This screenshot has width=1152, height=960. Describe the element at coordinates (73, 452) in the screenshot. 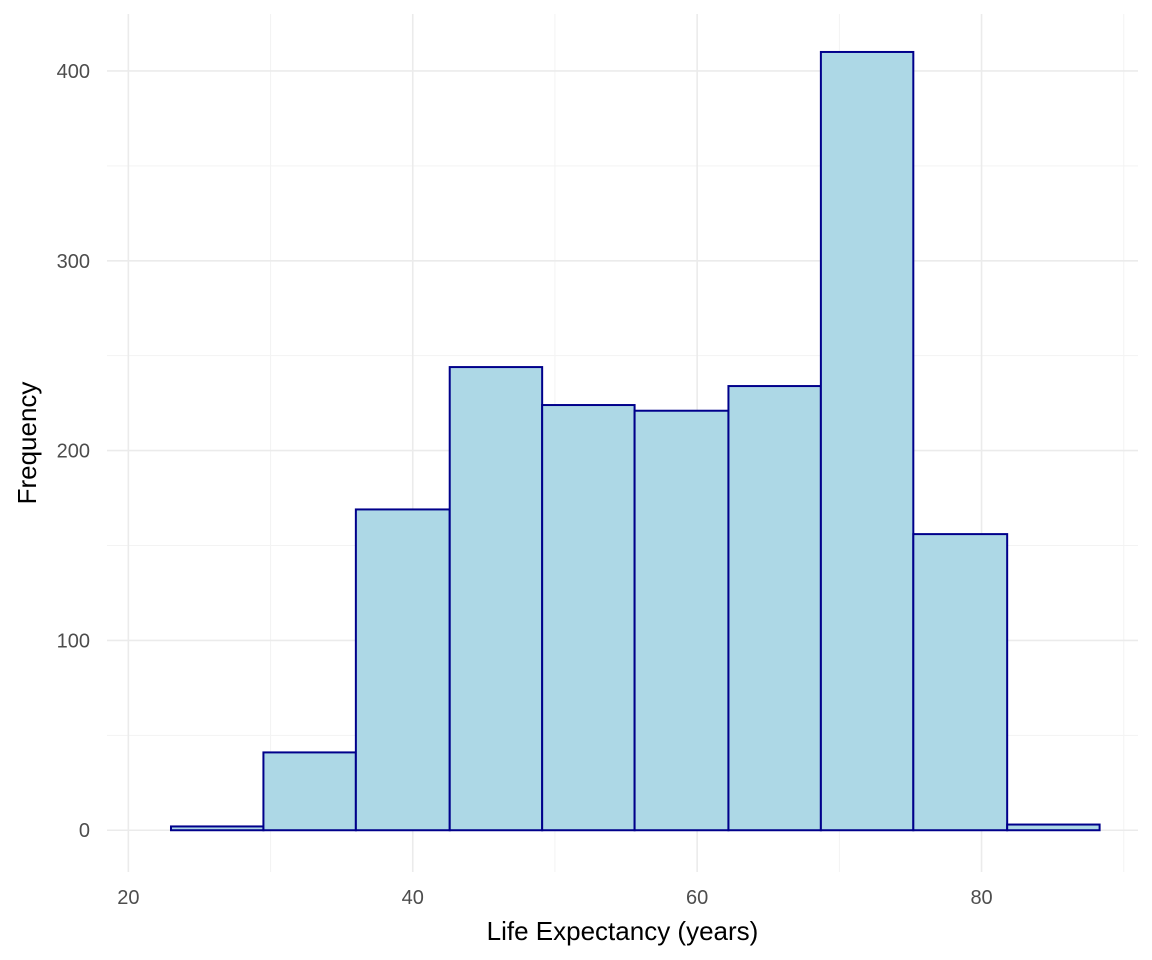

I see `y-tick-label: 200` at that location.